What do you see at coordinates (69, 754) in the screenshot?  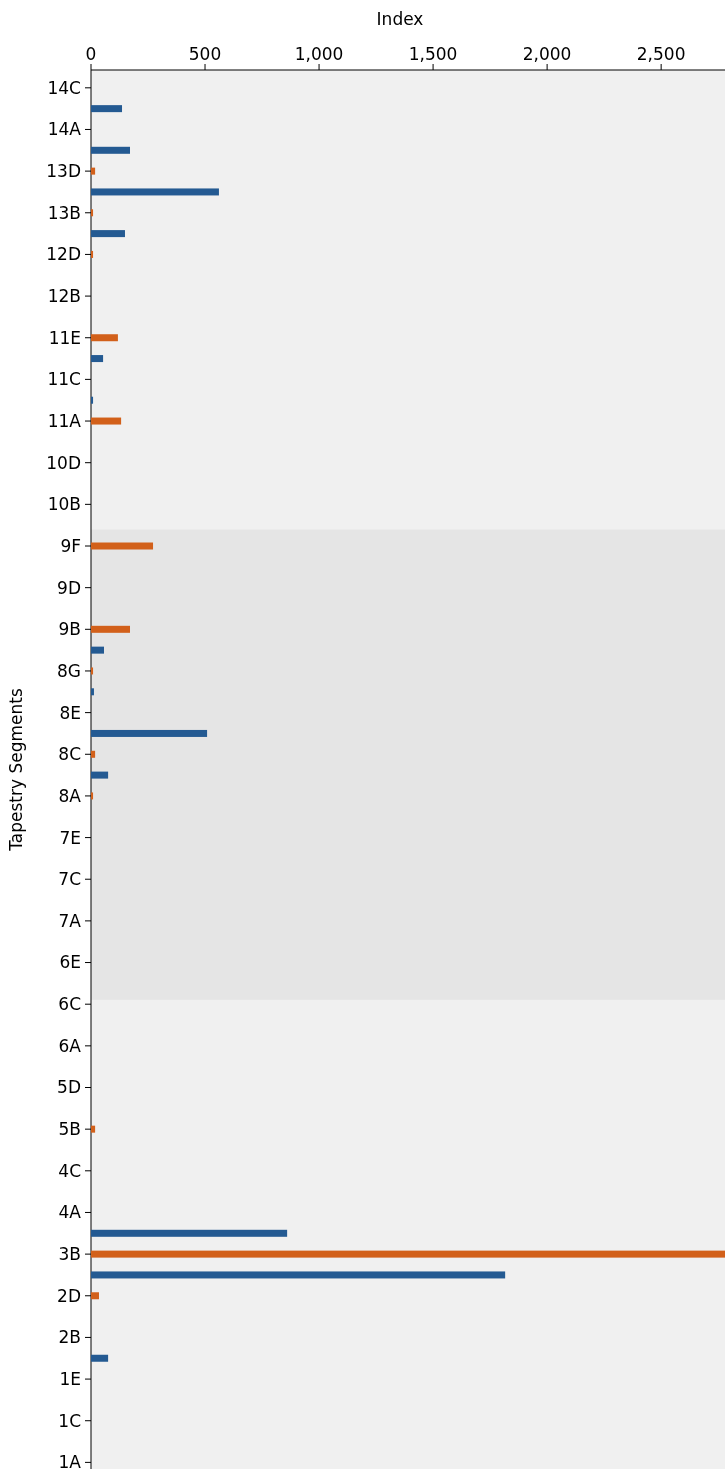 I see `y-tick-label: 8C` at bounding box center [69, 754].